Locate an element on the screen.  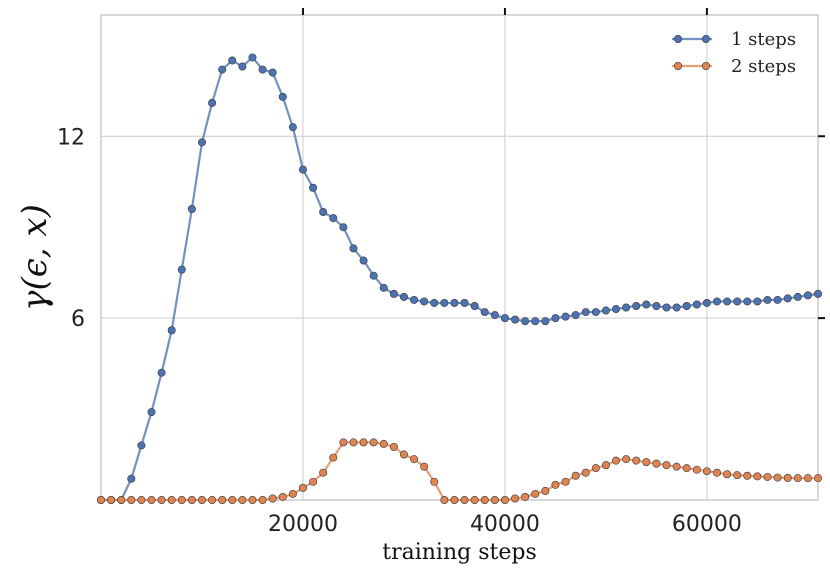
x-axis-label: training steps is located at coordinates (459, 552).